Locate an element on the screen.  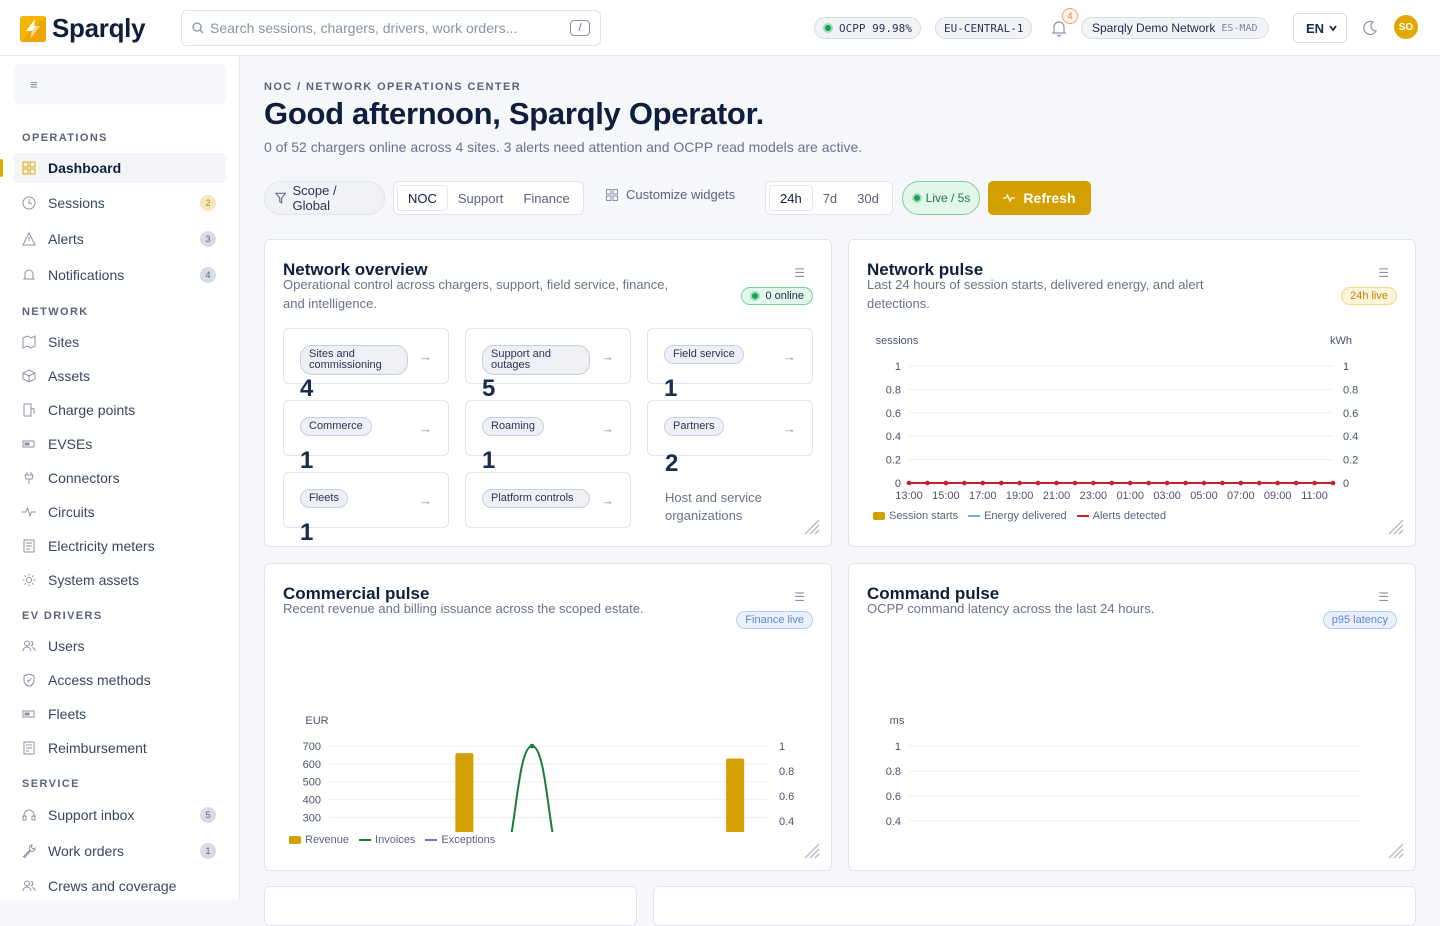
online-badge: 0 online is located at coordinates (777, 296).